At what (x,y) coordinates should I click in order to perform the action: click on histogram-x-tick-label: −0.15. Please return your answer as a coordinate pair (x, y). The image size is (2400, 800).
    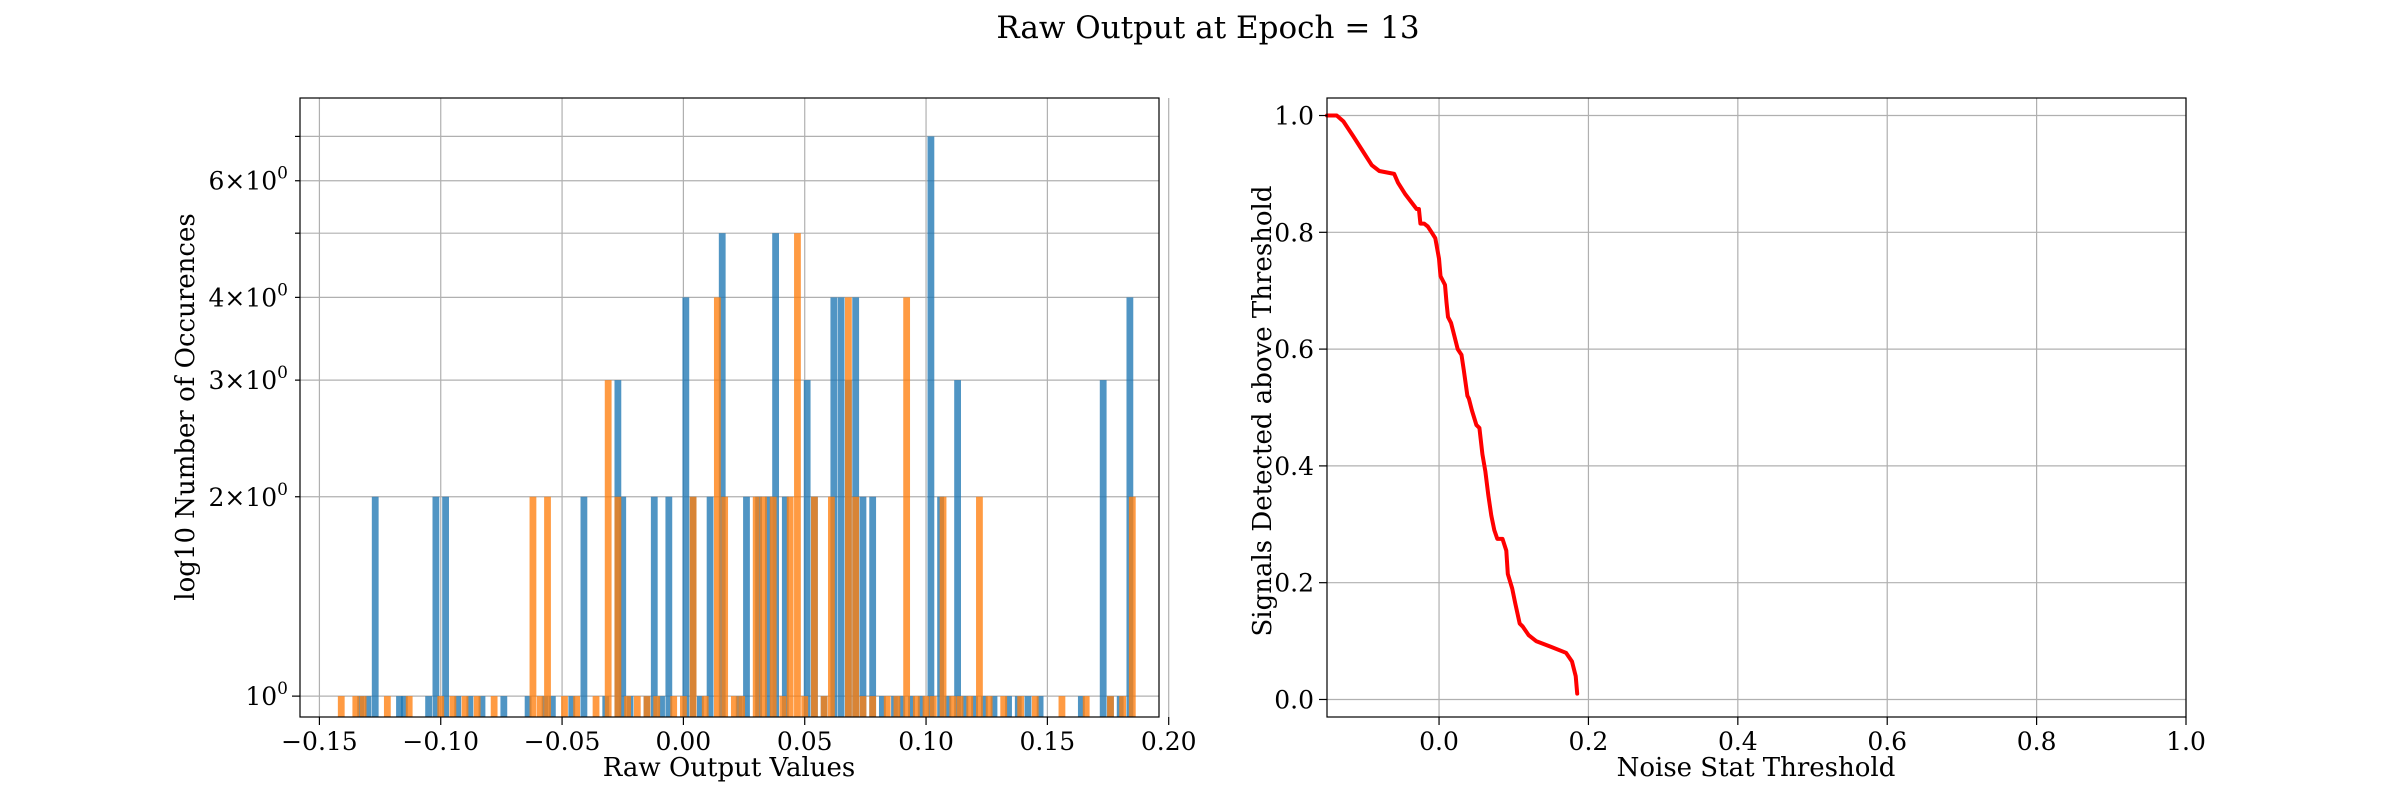
    Looking at the image, I should click on (319, 741).